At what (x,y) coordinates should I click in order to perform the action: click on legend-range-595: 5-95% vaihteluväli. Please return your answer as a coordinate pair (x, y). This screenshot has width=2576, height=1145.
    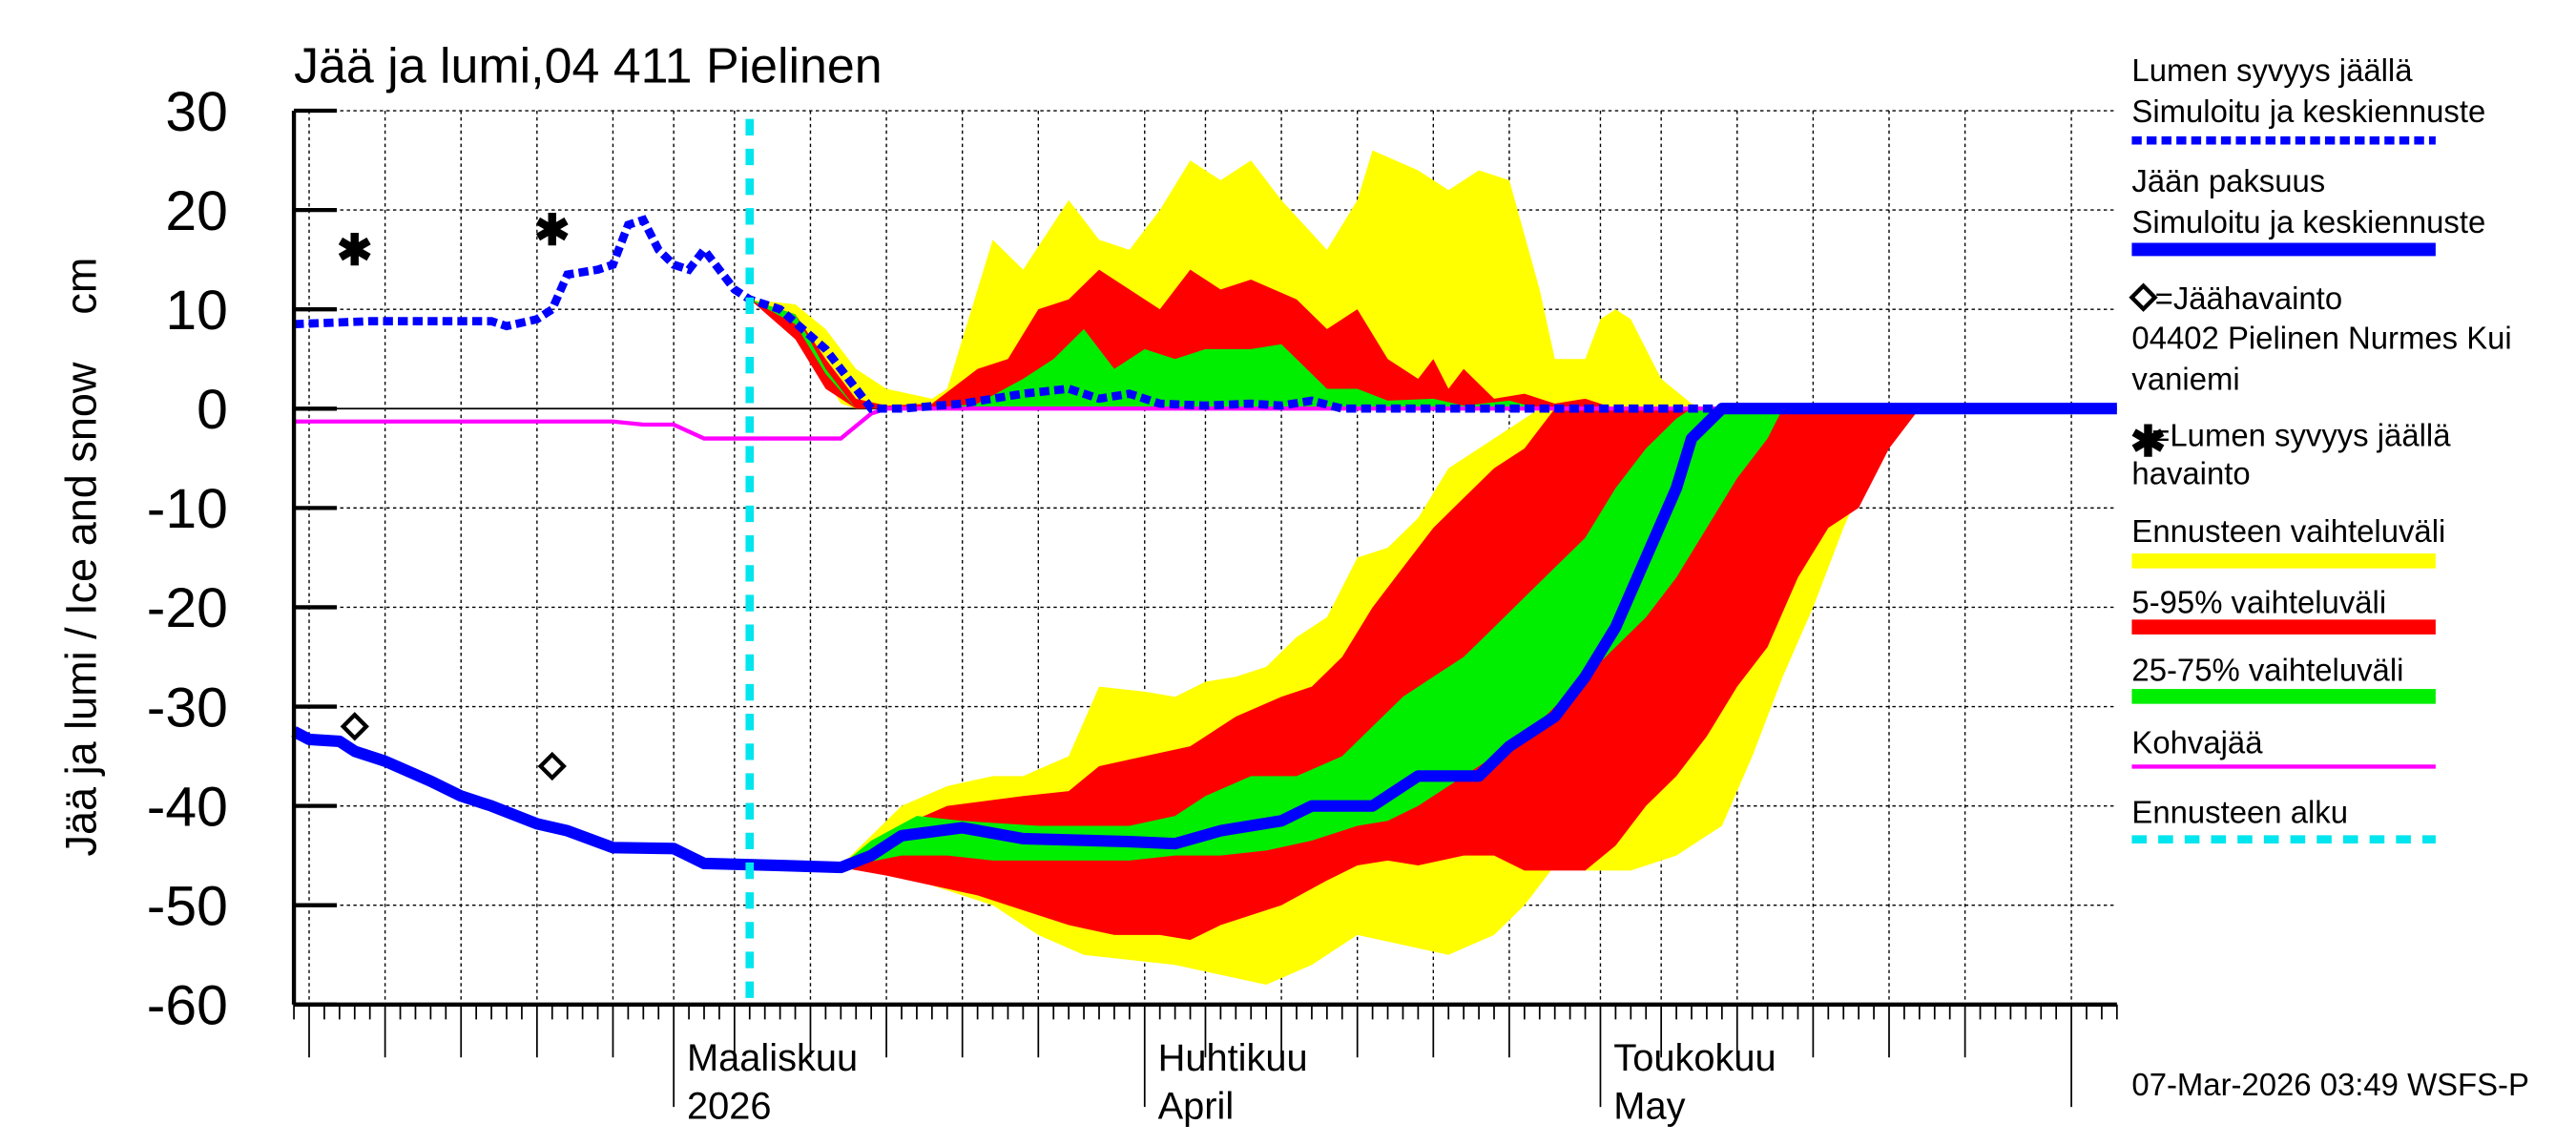
    Looking at the image, I should click on (2258, 601).